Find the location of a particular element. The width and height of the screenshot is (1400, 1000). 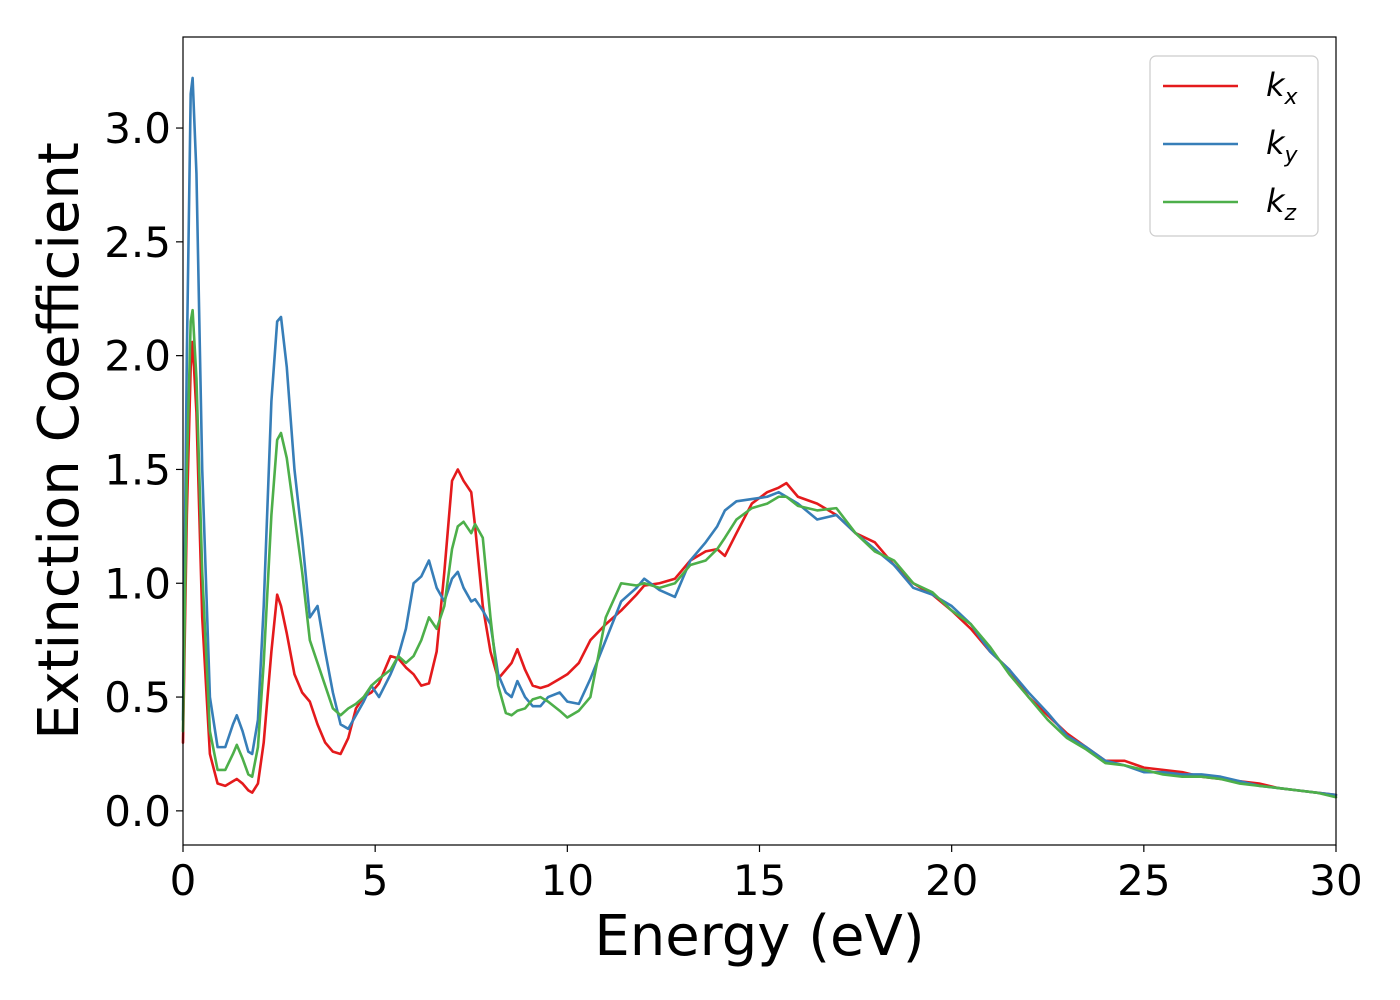

x-tick-label: 20 is located at coordinates (951, 880).